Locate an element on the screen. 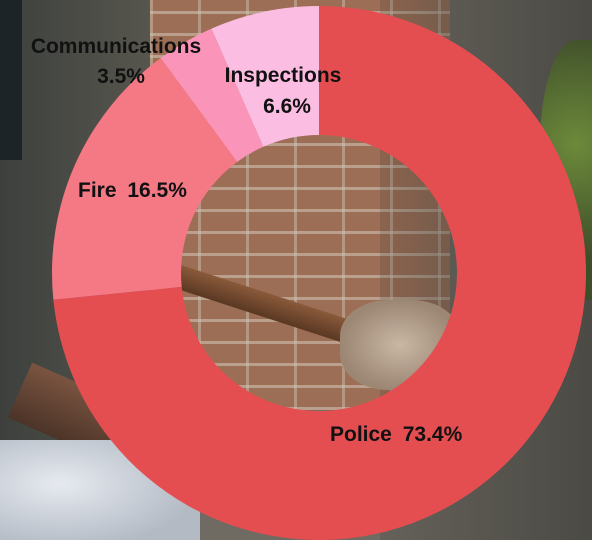 The width and height of the screenshot is (592, 540). slice-label-fire: Fire 16.5% is located at coordinates (132, 190).